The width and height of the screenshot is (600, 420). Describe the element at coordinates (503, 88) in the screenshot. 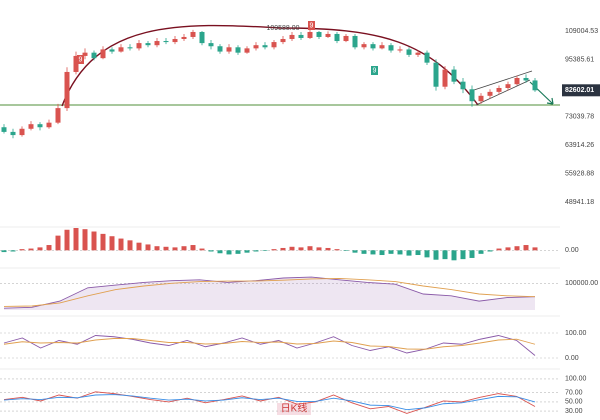

I see `wedge-lines` at that location.